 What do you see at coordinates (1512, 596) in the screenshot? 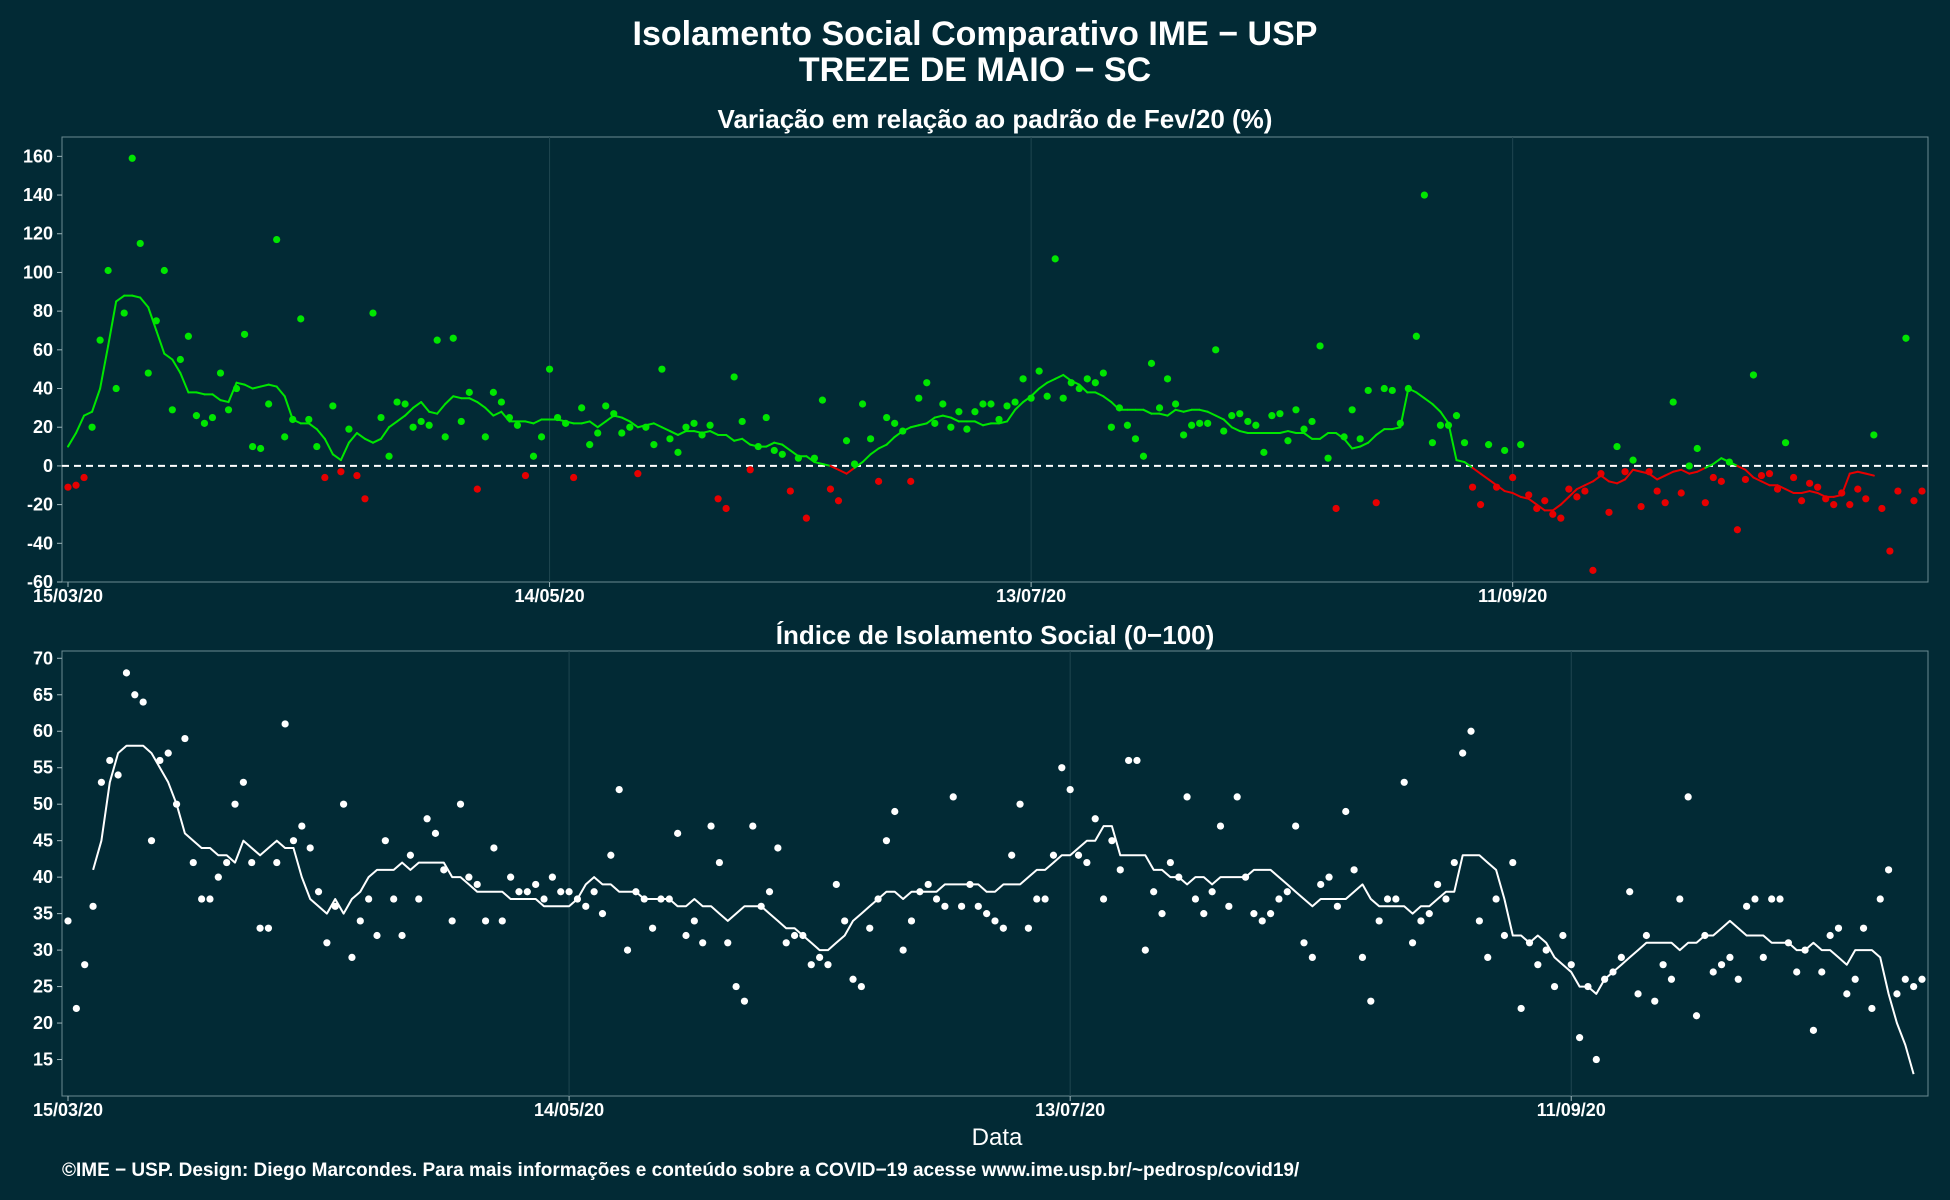
I see `x-tick-label: 11/09/20` at bounding box center [1512, 596].